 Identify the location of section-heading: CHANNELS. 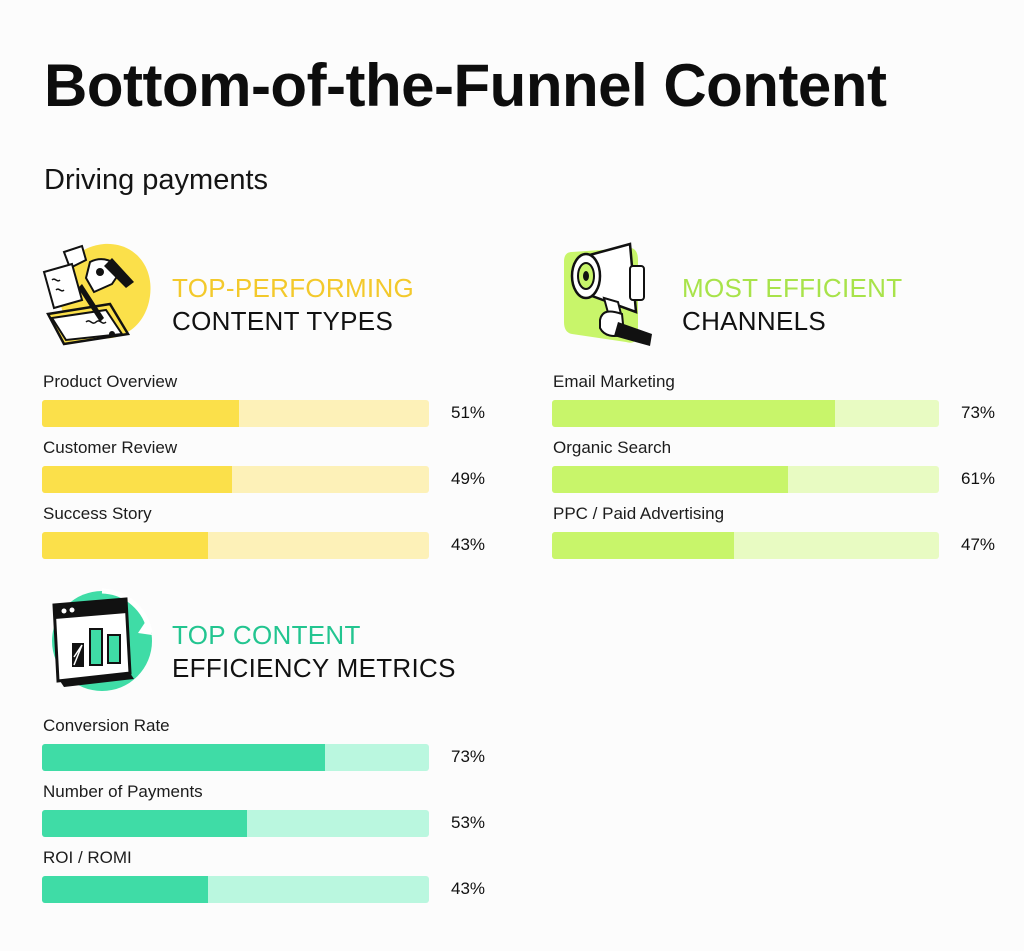
(754, 321).